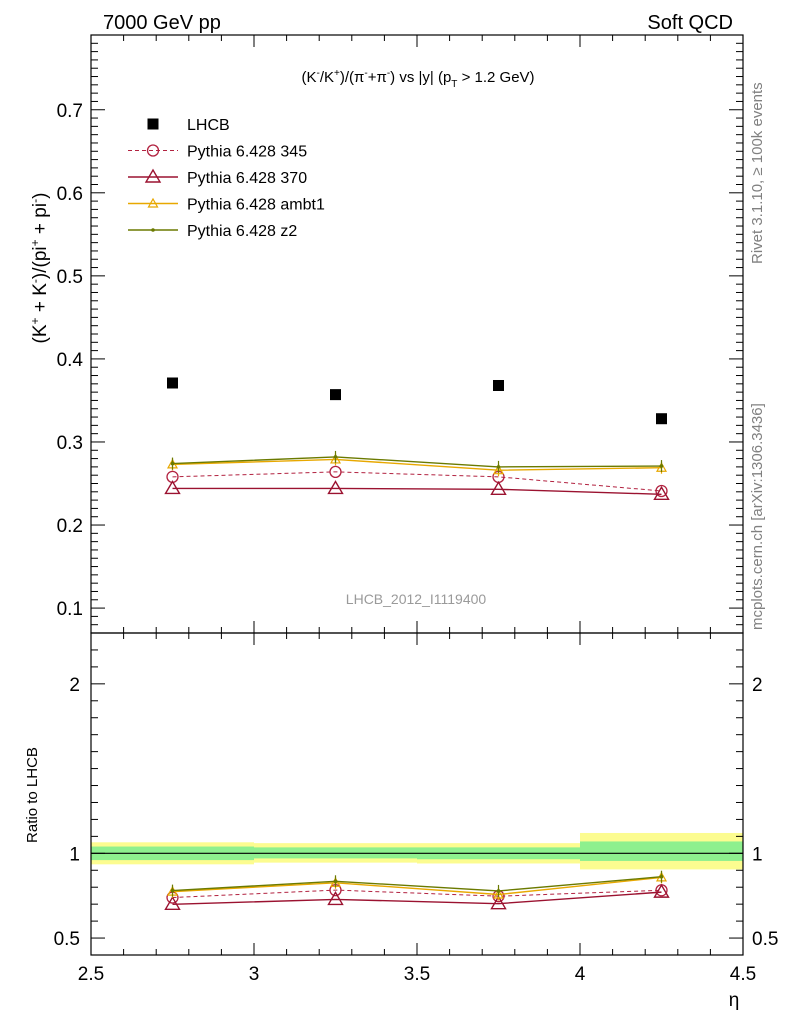 The height and width of the screenshot is (1024, 786). Describe the element at coordinates (70, 194) in the screenshot. I see `y-tick-label: 0.6` at that location.